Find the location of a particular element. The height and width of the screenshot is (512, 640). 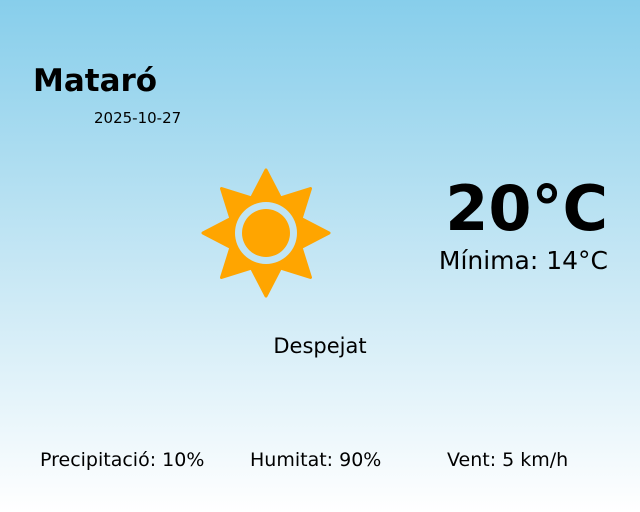

sun-core is located at coordinates (266, 233).